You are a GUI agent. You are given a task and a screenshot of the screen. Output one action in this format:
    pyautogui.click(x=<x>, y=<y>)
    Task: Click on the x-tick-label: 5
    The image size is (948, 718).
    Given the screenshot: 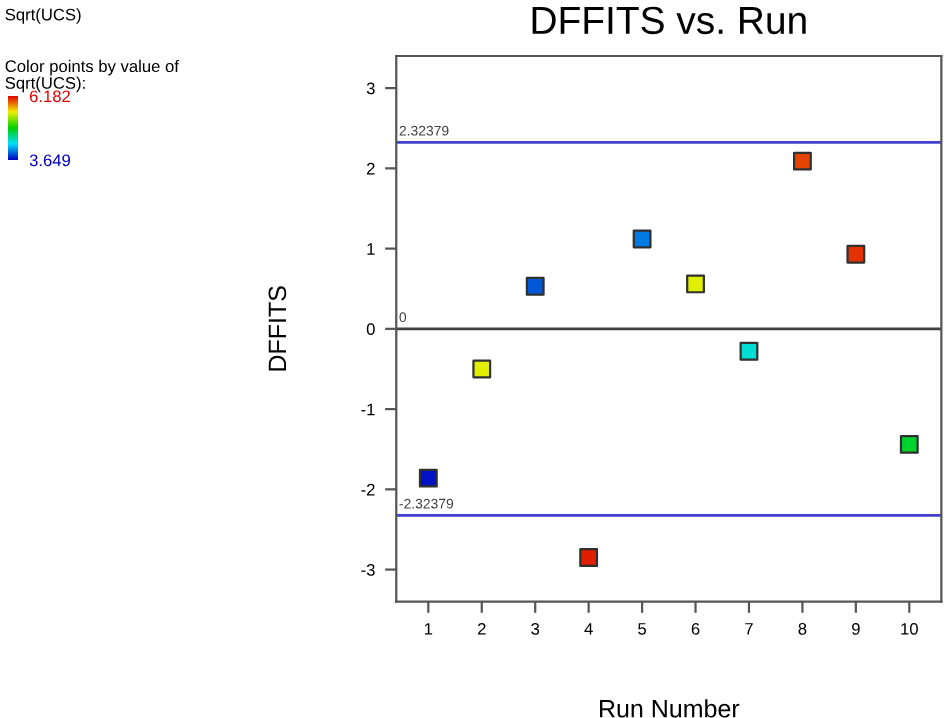 What is the action you would take?
    pyautogui.click(x=642, y=629)
    